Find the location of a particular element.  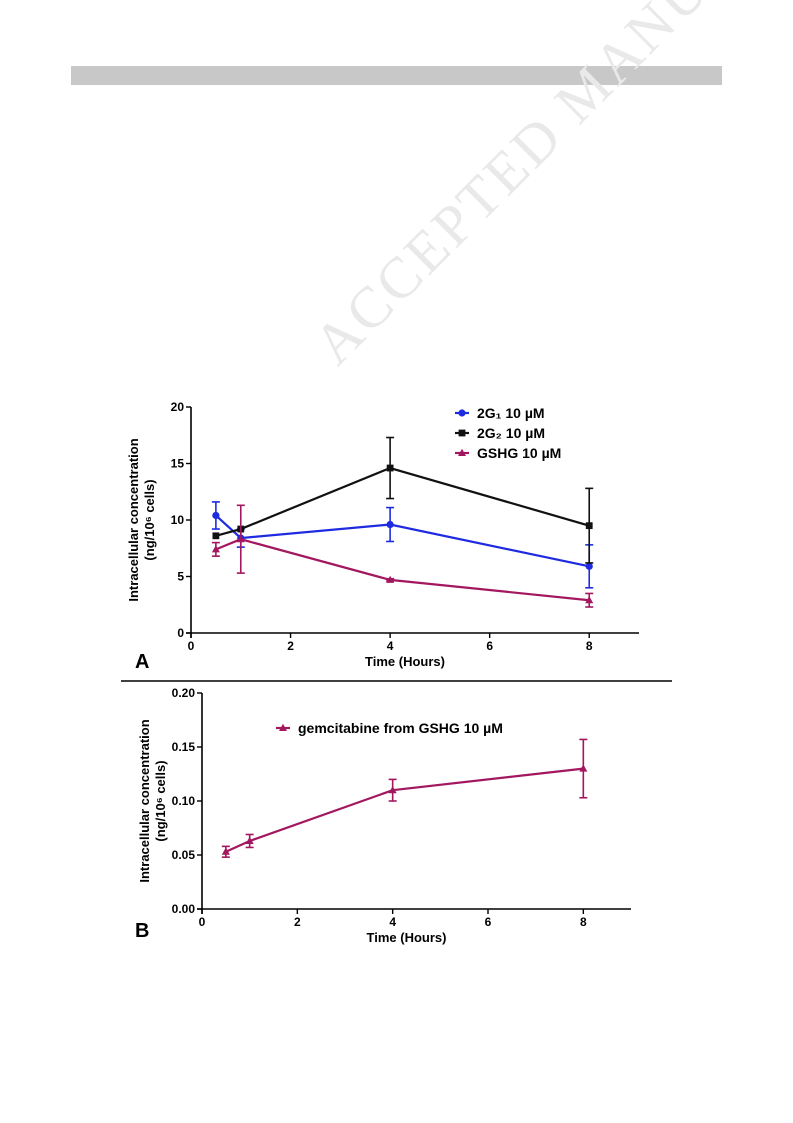

y-tick-label: 5 is located at coordinates (180, 577).